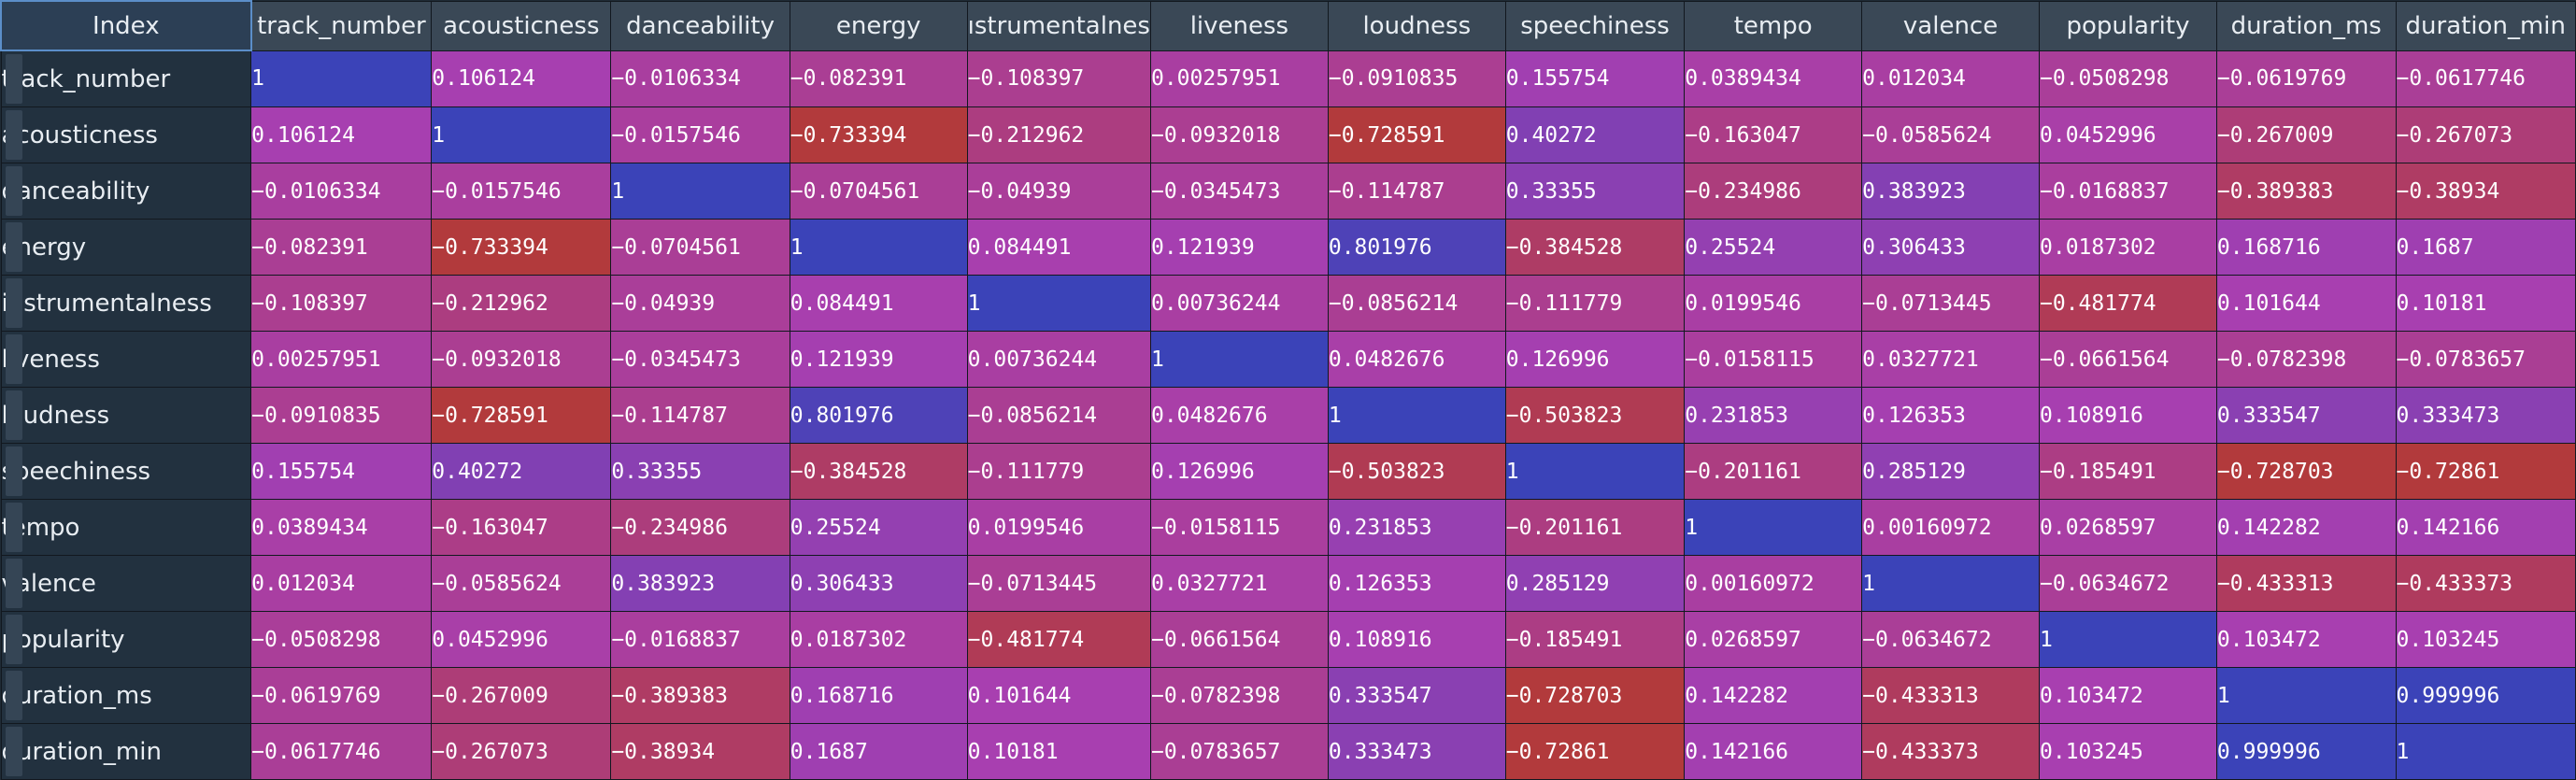 The height and width of the screenshot is (780, 2576). What do you see at coordinates (2128, 134) in the screenshot?
I see `table-cell: 0.0452996` at bounding box center [2128, 134].